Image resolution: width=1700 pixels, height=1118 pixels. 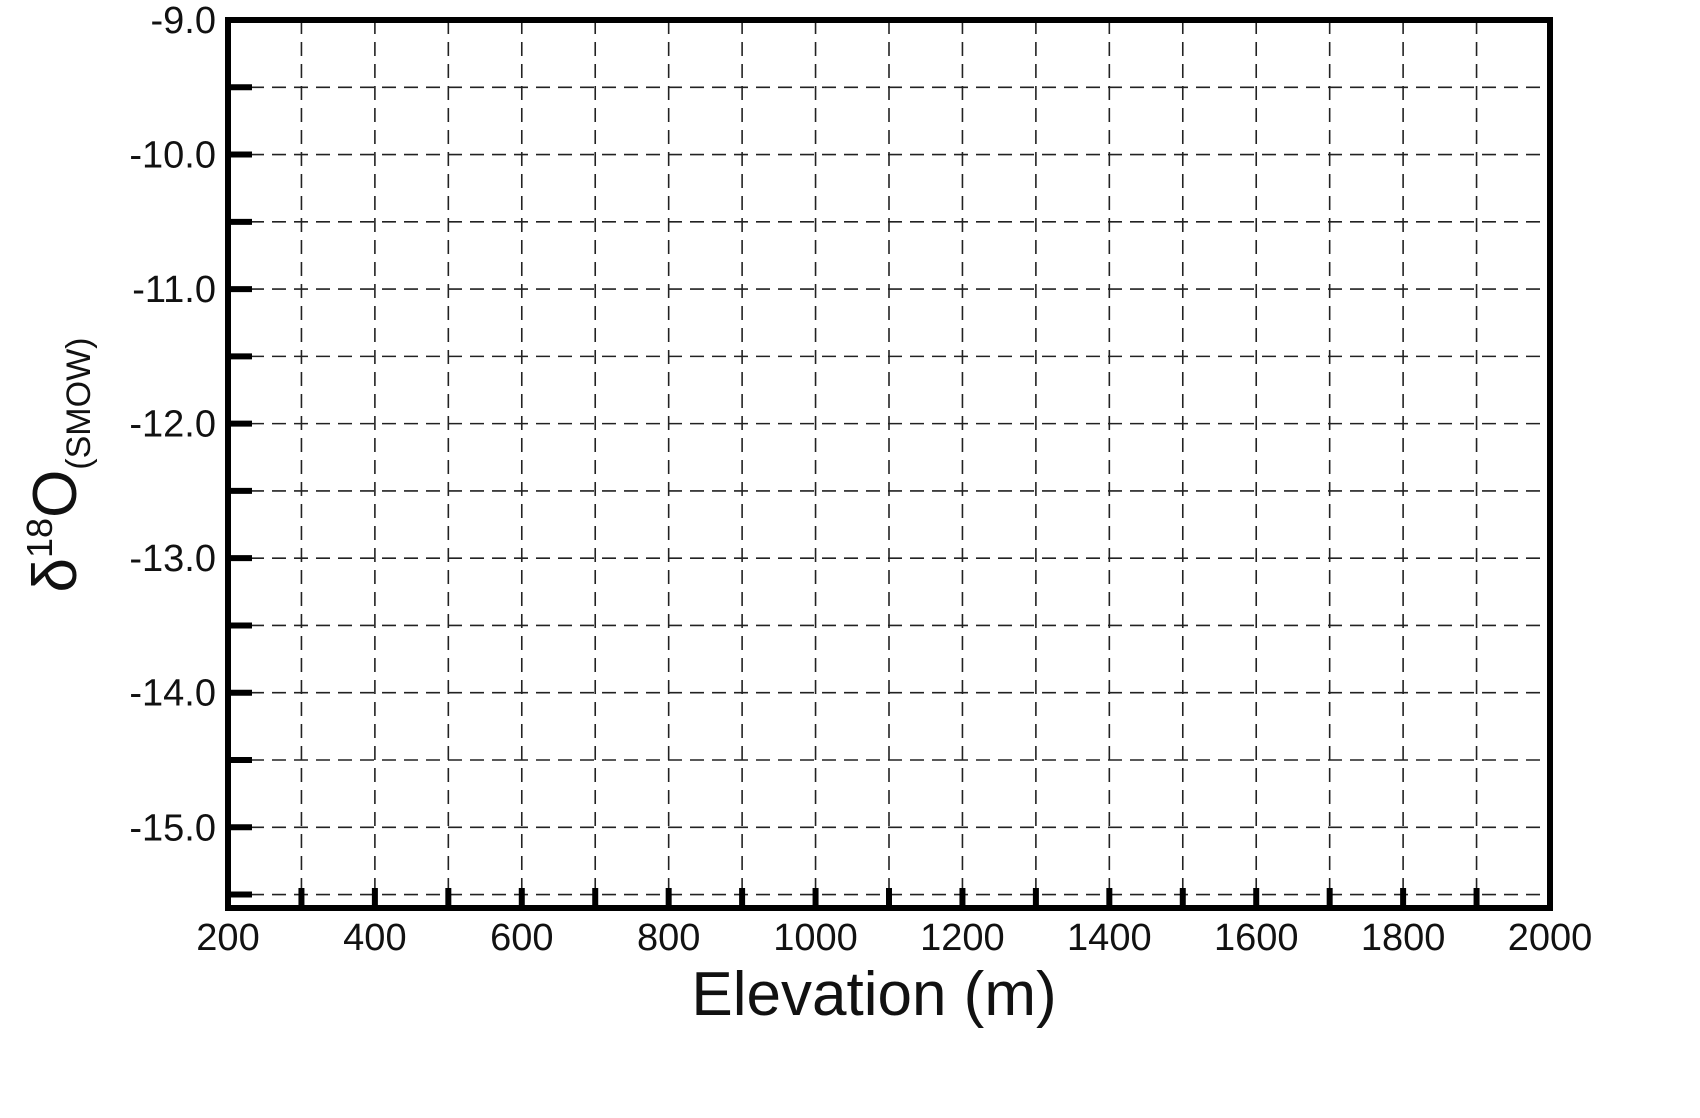 I want to click on y-tick-label: -11.0, so click(x=174, y=290).